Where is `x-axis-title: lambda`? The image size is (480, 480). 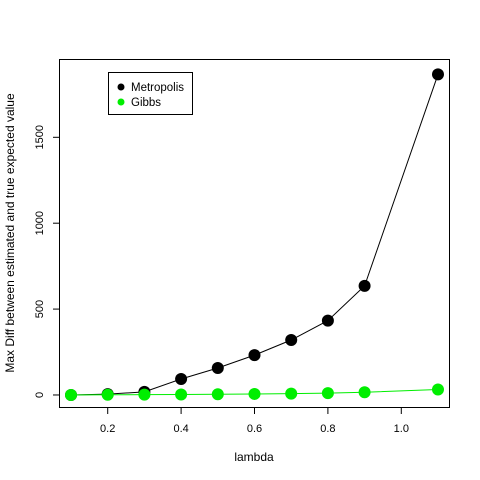
x-axis-title: lambda is located at coordinates (254, 457).